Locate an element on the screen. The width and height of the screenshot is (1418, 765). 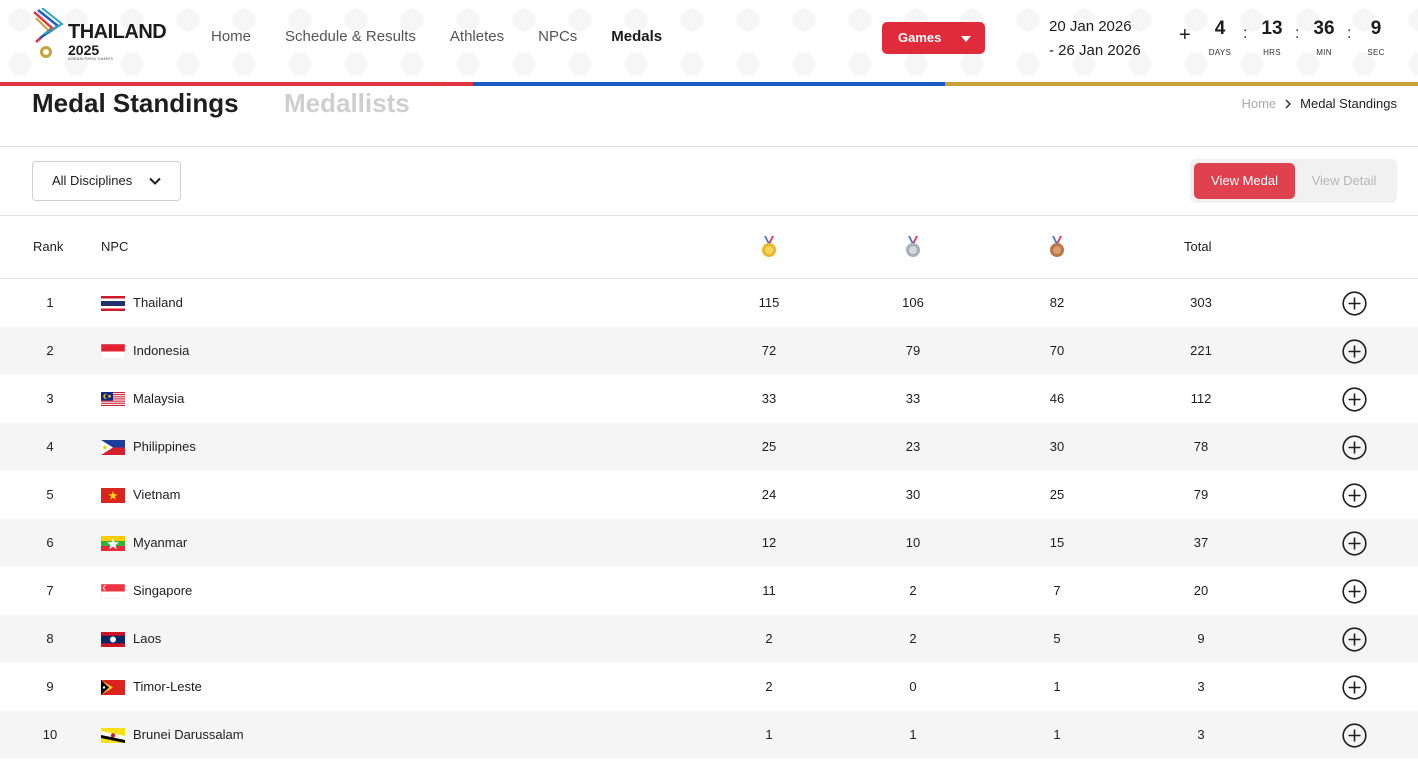
countdown-days-label: DAYS is located at coordinates (1220, 52).